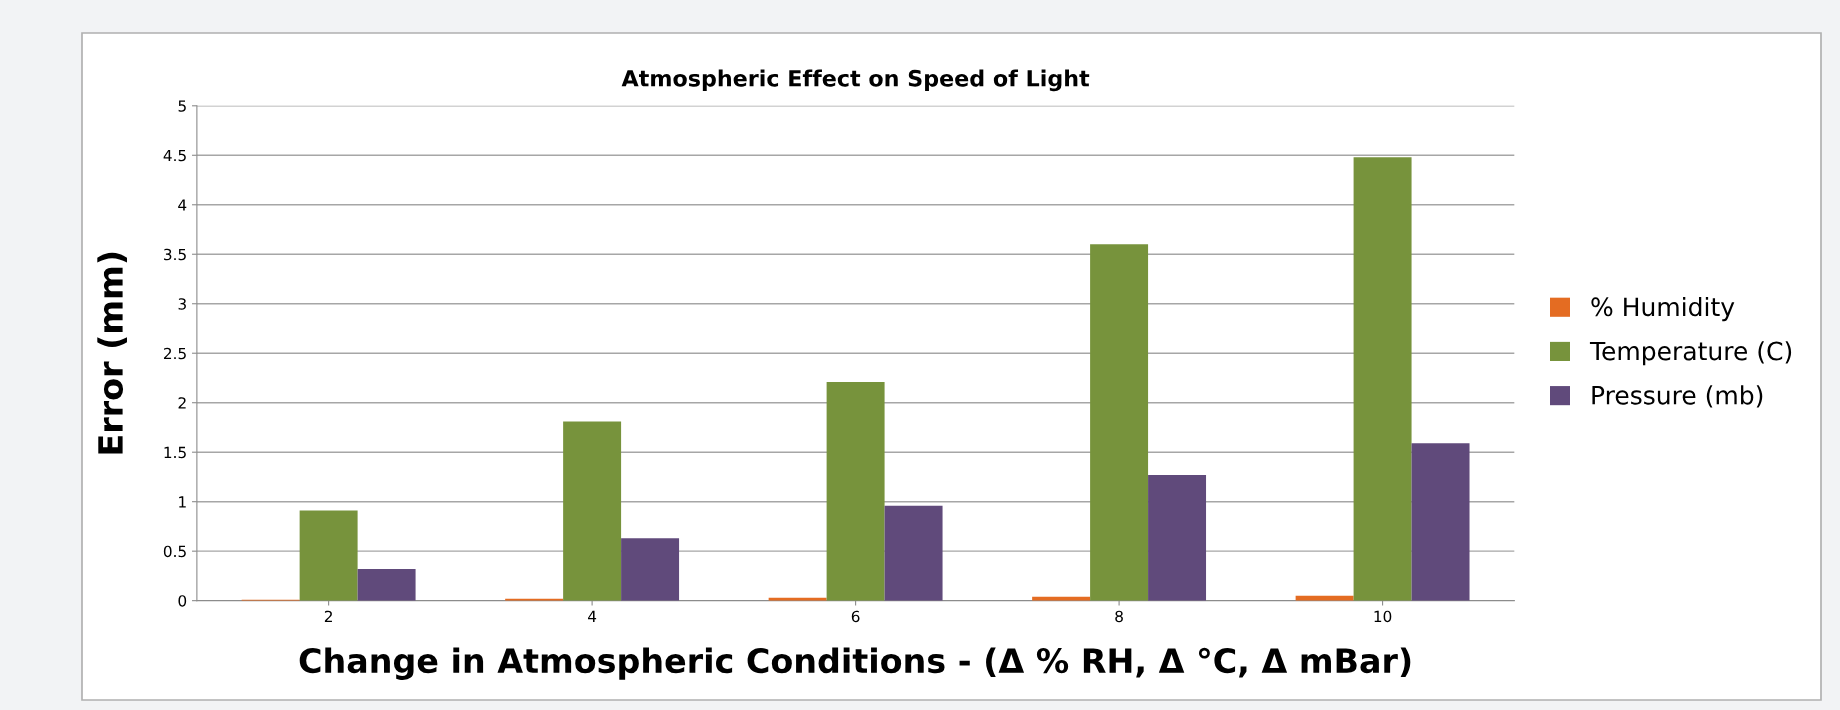 This screenshot has width=1840, height=710. Describe the element at coordinates (182, 601) in the screenshot. I see `y-tick-label: 0` at that location.